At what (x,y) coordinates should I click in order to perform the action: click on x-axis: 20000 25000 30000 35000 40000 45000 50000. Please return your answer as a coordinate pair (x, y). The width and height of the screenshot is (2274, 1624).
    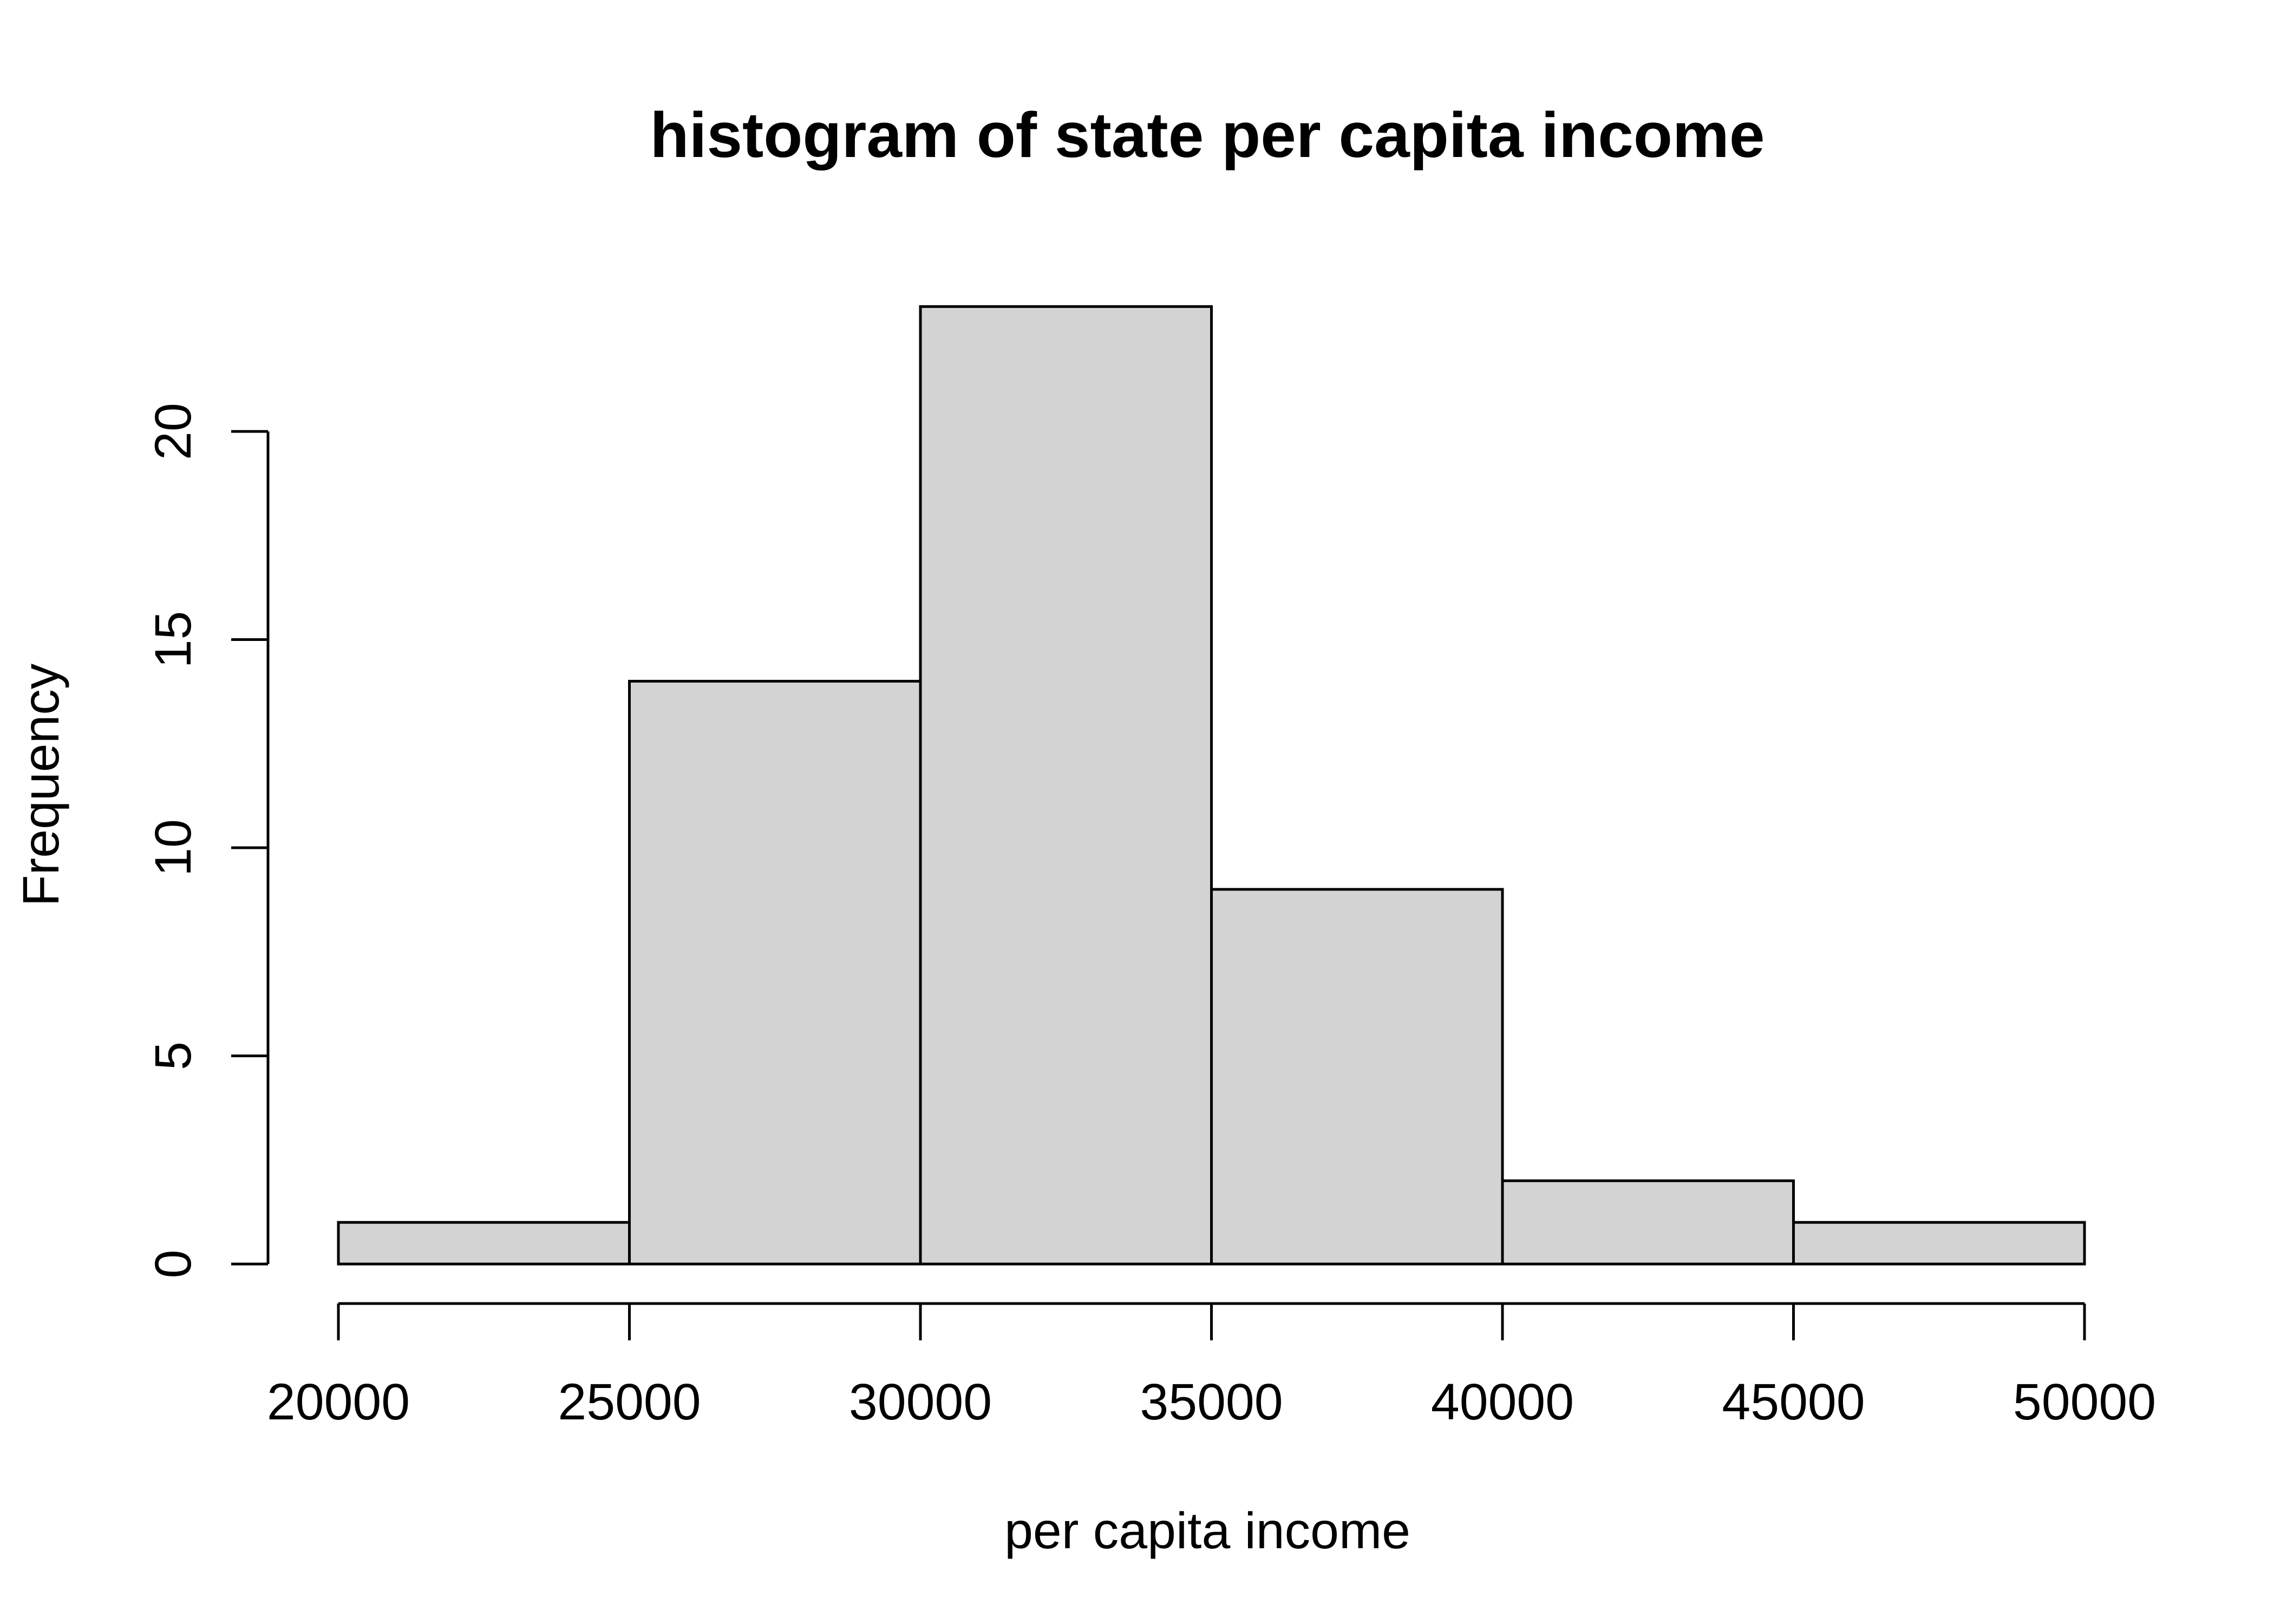
    Looking at the image, I should click on (1212, 1366).